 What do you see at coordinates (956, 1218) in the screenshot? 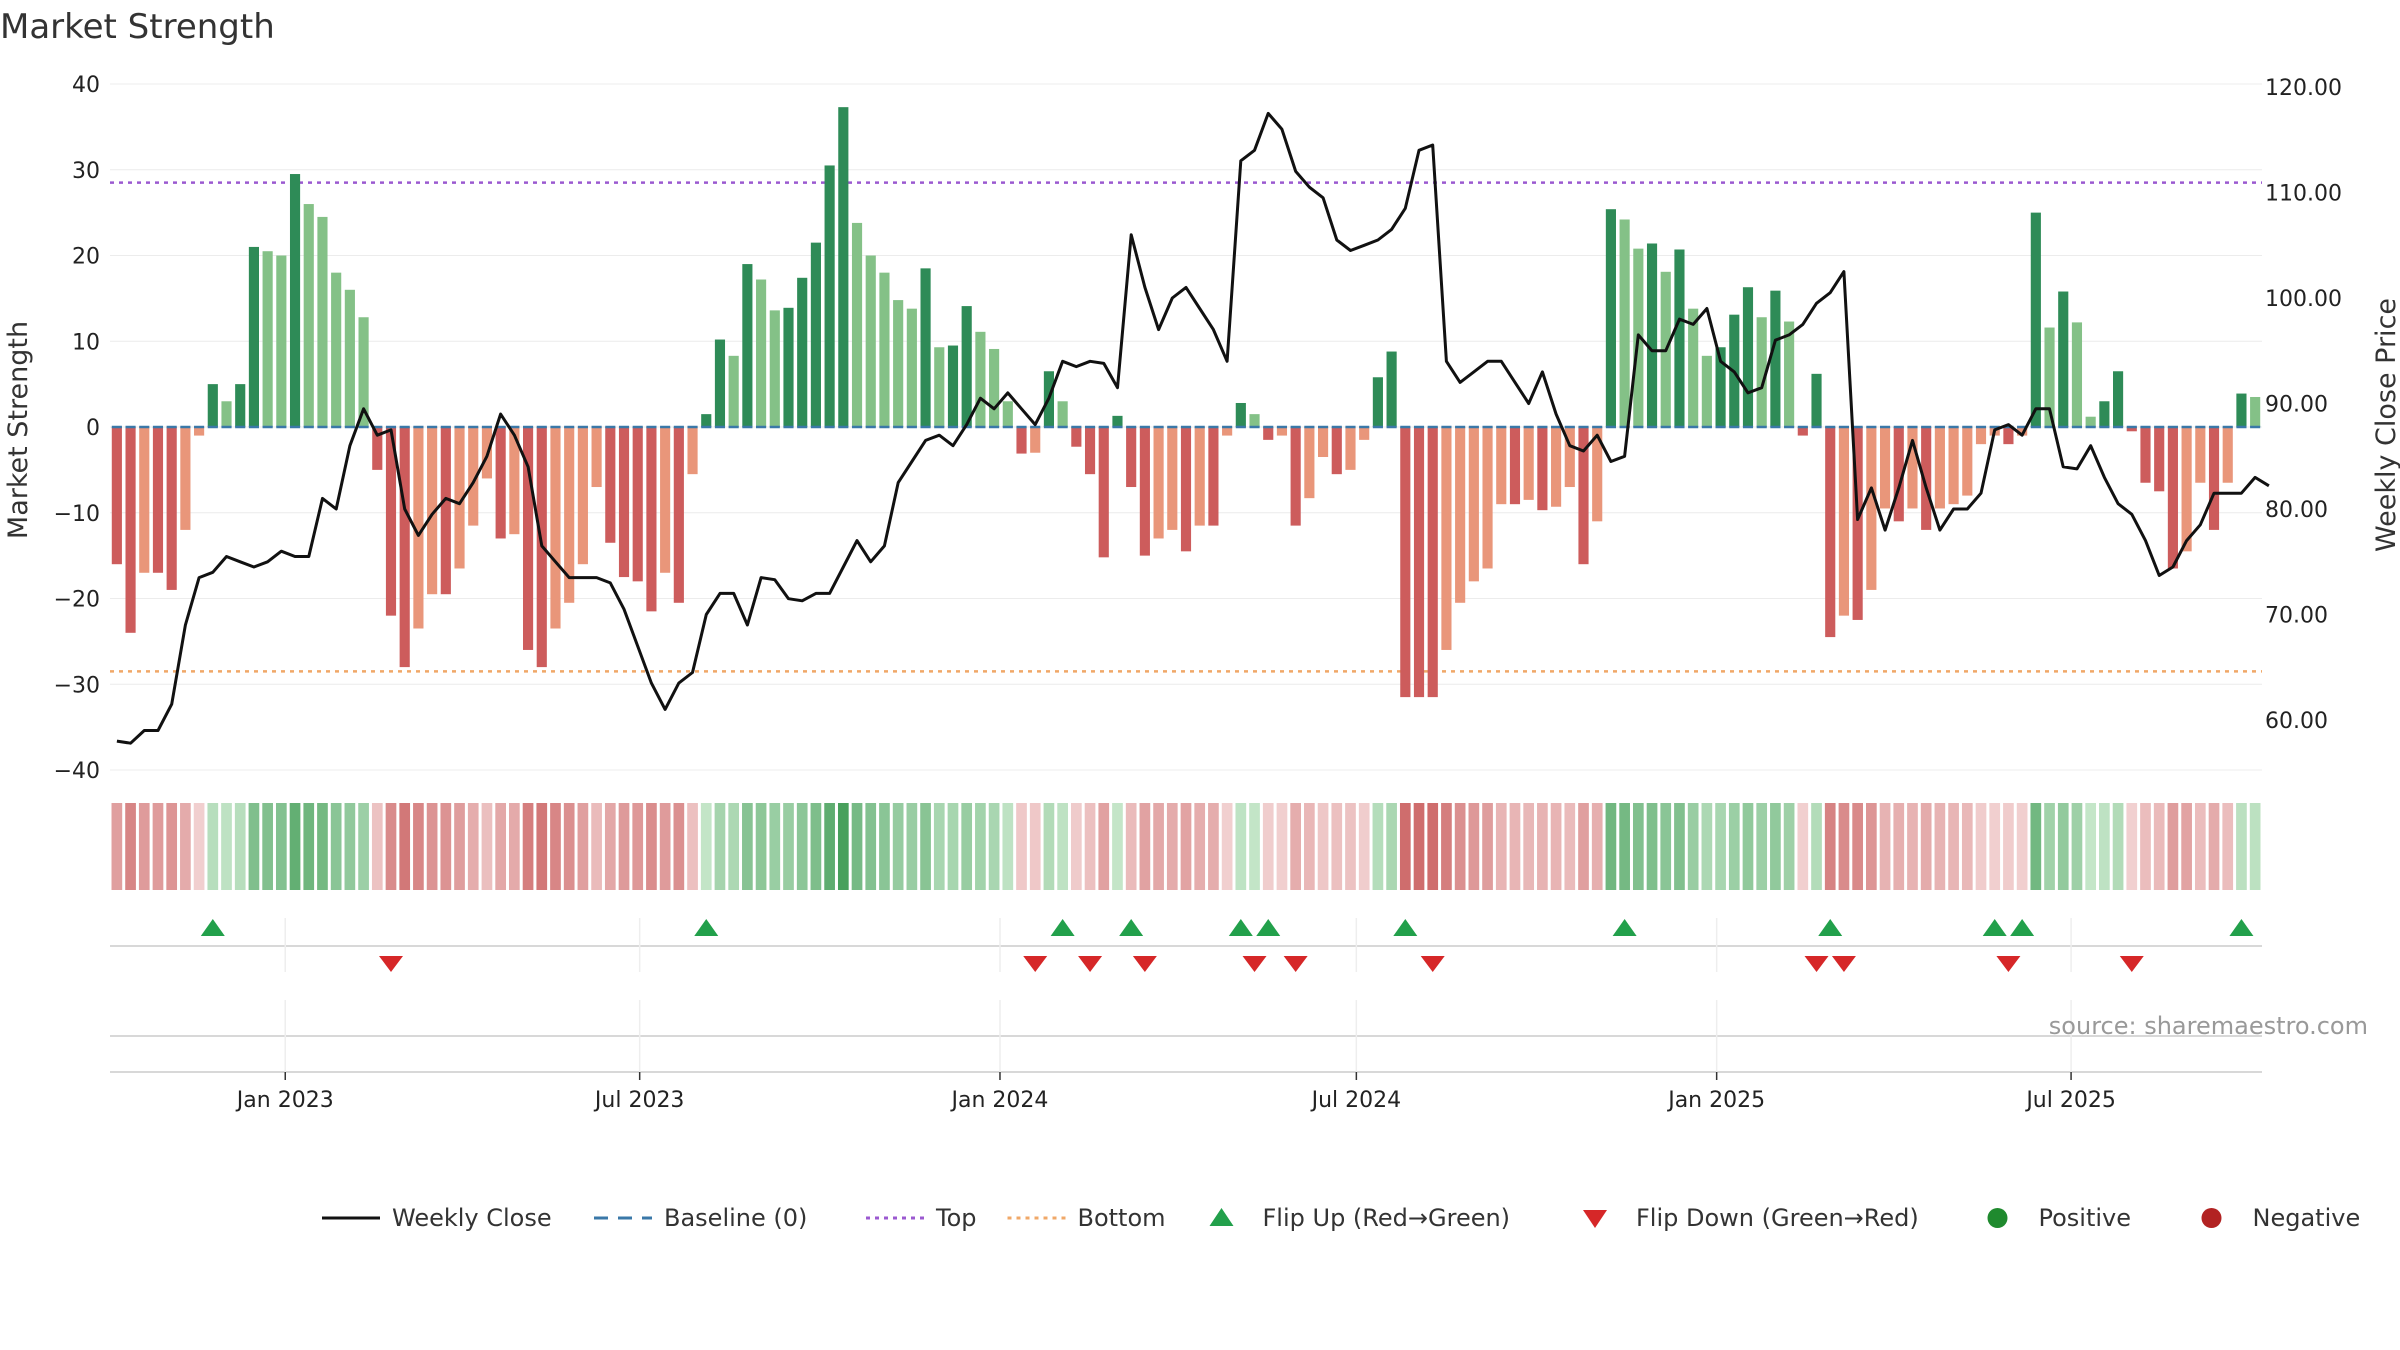
I see `legend-label: Top` at bounding box center [956, 1218].